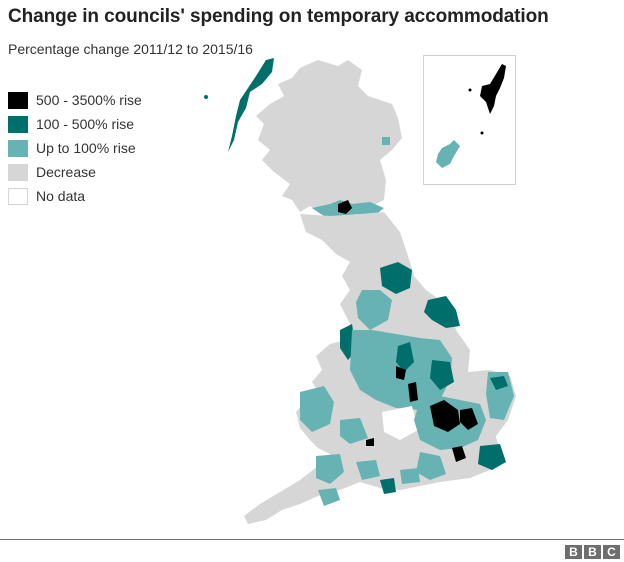  I want to click on legend-label: No data, so click(61, 196).